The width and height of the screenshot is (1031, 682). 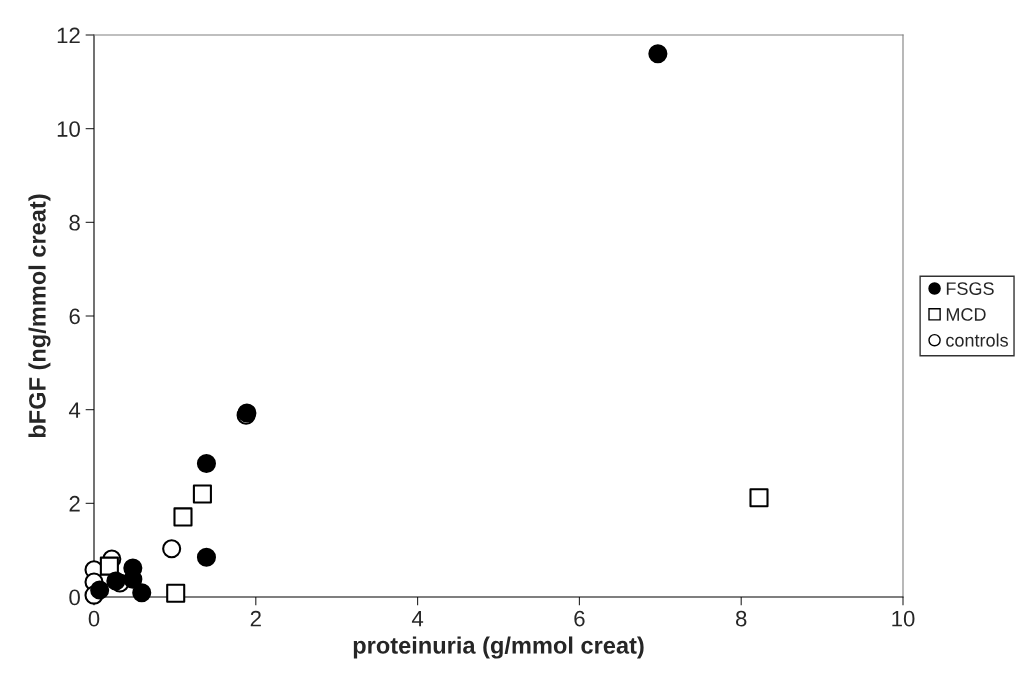 What do you see at coordinates (417, 619) in the screenshot?
I see `x-tick-label: 4` at bounding box center [417, 619].